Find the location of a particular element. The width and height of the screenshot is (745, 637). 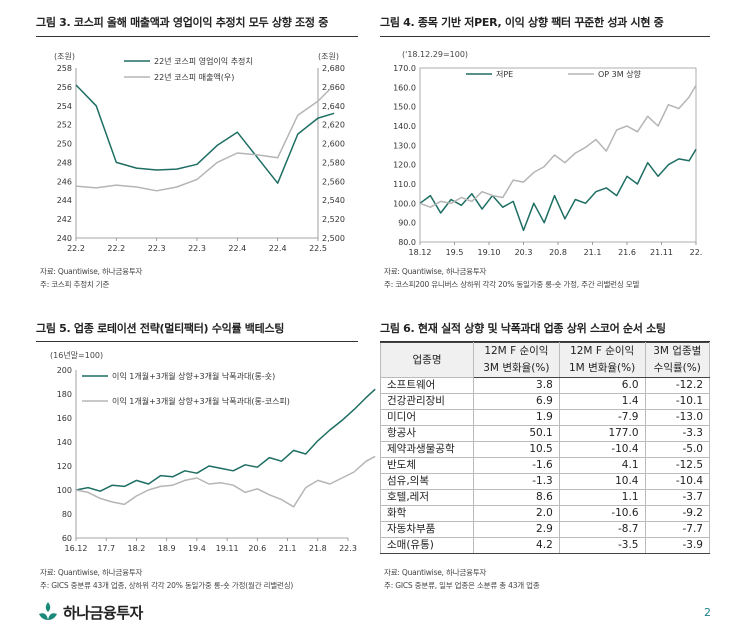

value-cell: 6.9 is located at coordinates (516, 401).